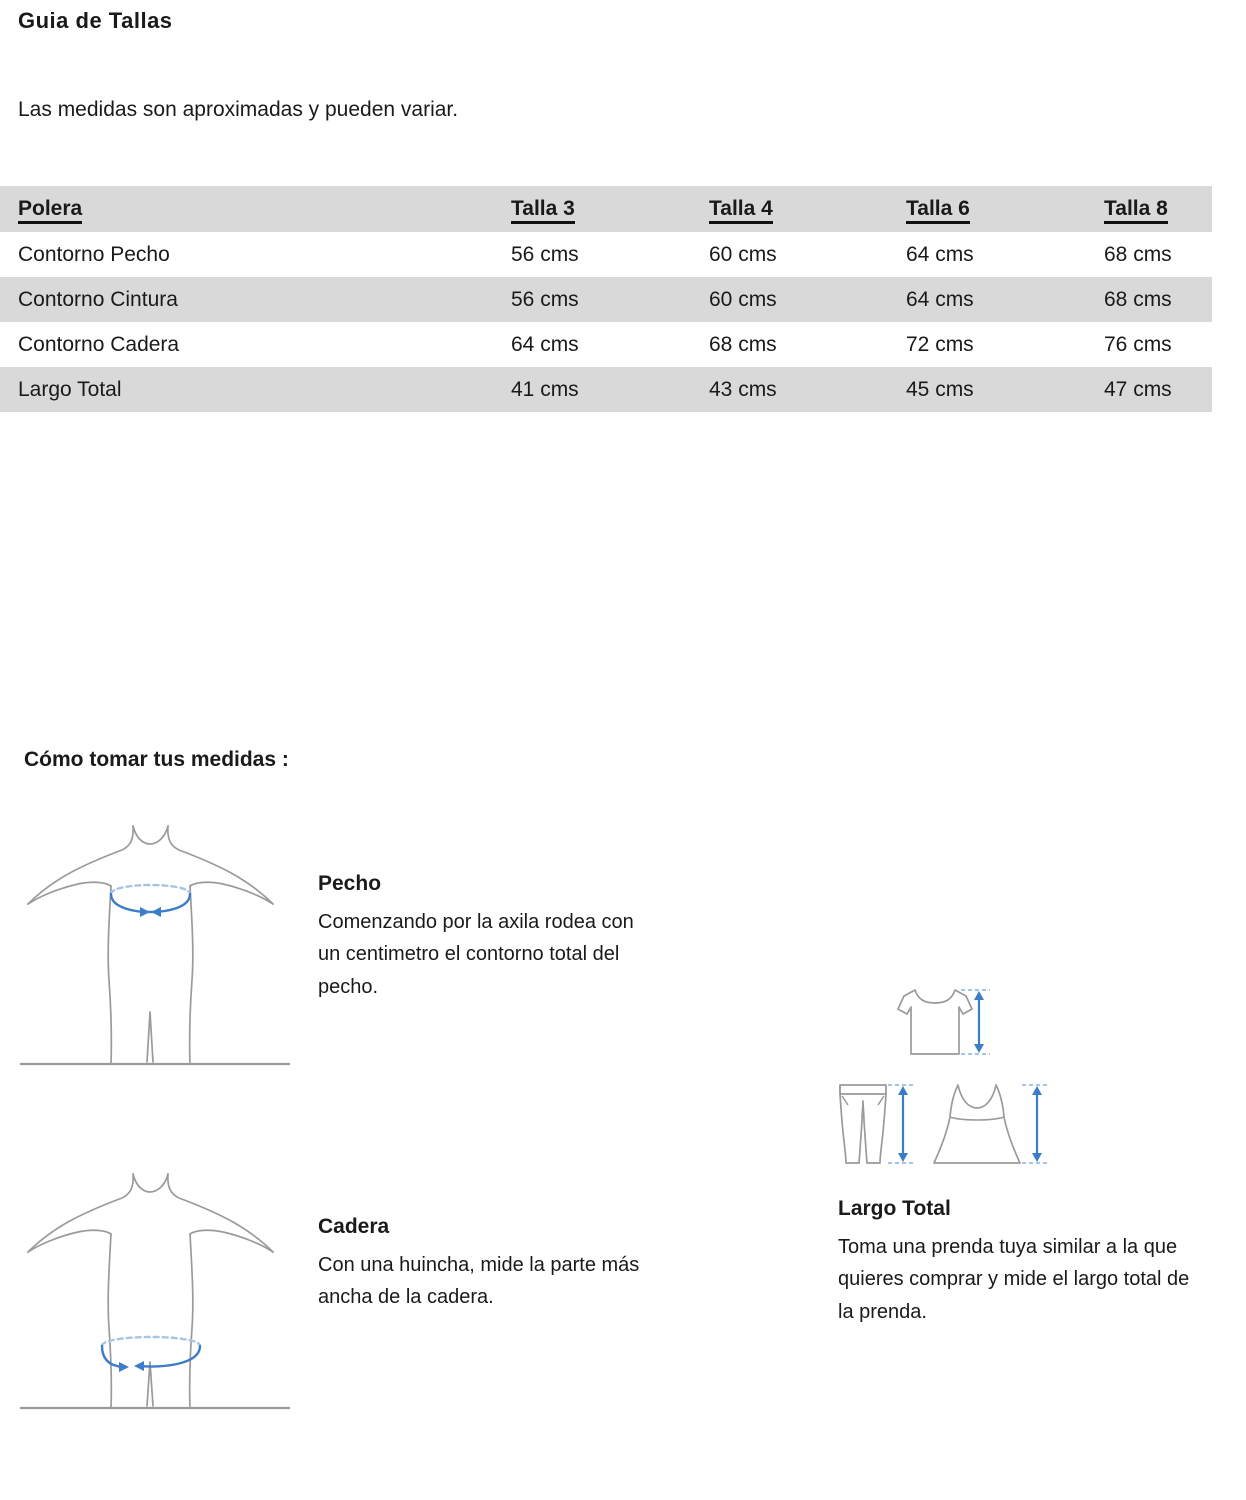 This screenshot has width=1246, height=1500. What do you see at coordinates (971, 209) in the screenshot?
I see `column-header-talla-6: Talla 6` at bounding box center [971, 209].